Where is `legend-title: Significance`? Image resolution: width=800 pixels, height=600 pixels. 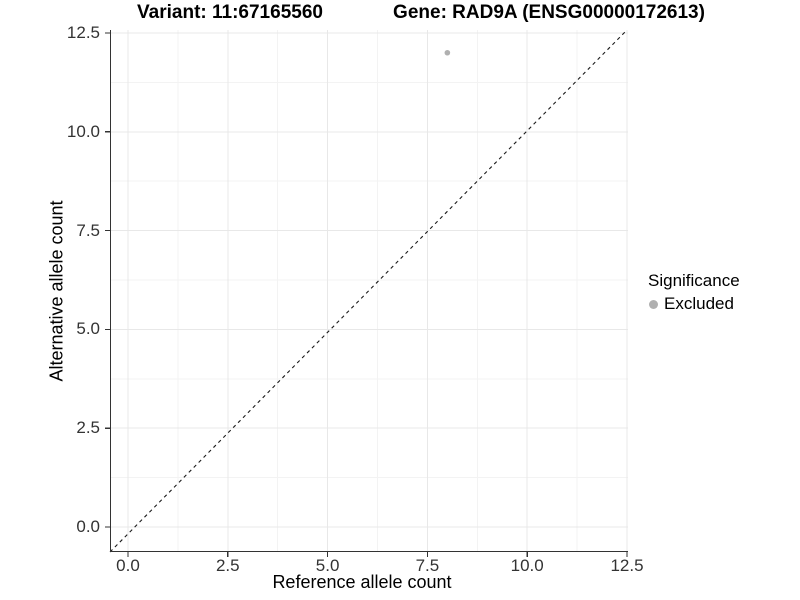 legend-title: Significance is located at coordinates (694, 280).